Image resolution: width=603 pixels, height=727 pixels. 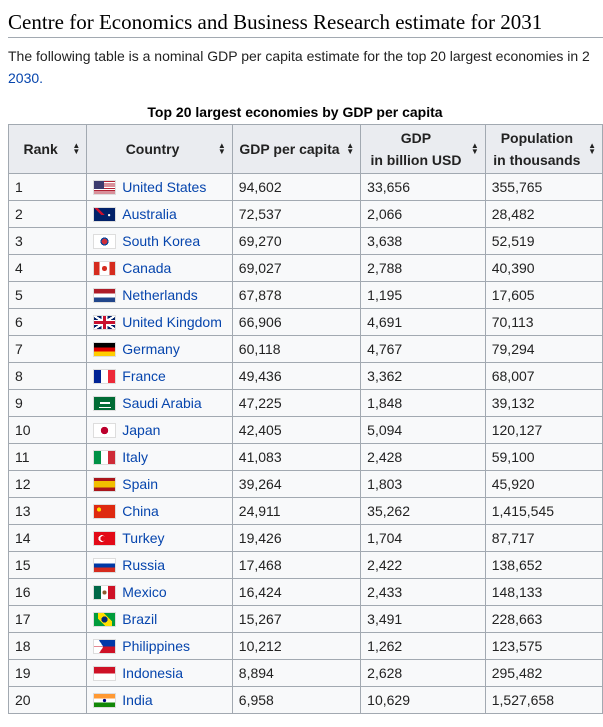 I want to click on turkey-flag-icon, so click(x=105, y=538).